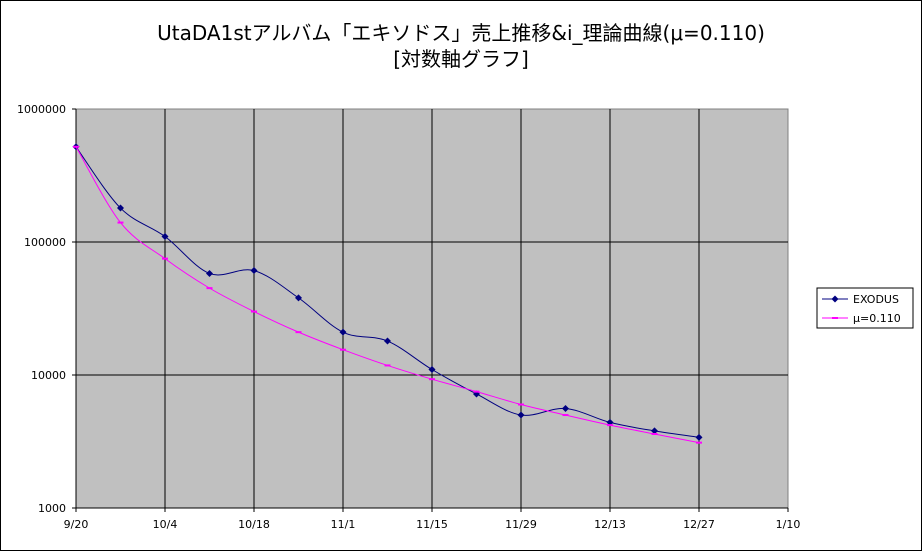 The height and width of the screenshot is (551, 922). What do you see at coordinates (835, 299) in the screenshot?
I see `legend-marker` at bounding box center [835, 299].